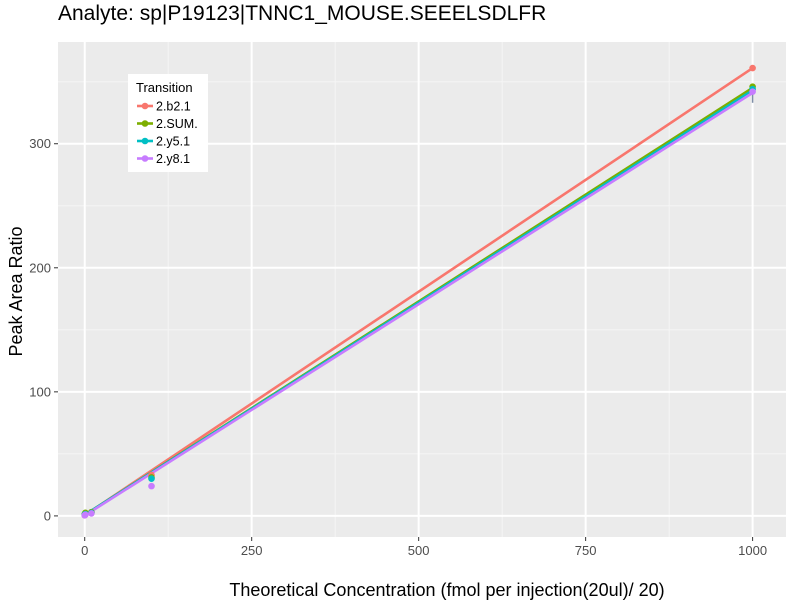 The width and height of the screenshot is (800, 600). What do you see at coordinates (752, 68) in the screenshot?
I see `data-point-2.b2.1` at bounding box center [752, 68].